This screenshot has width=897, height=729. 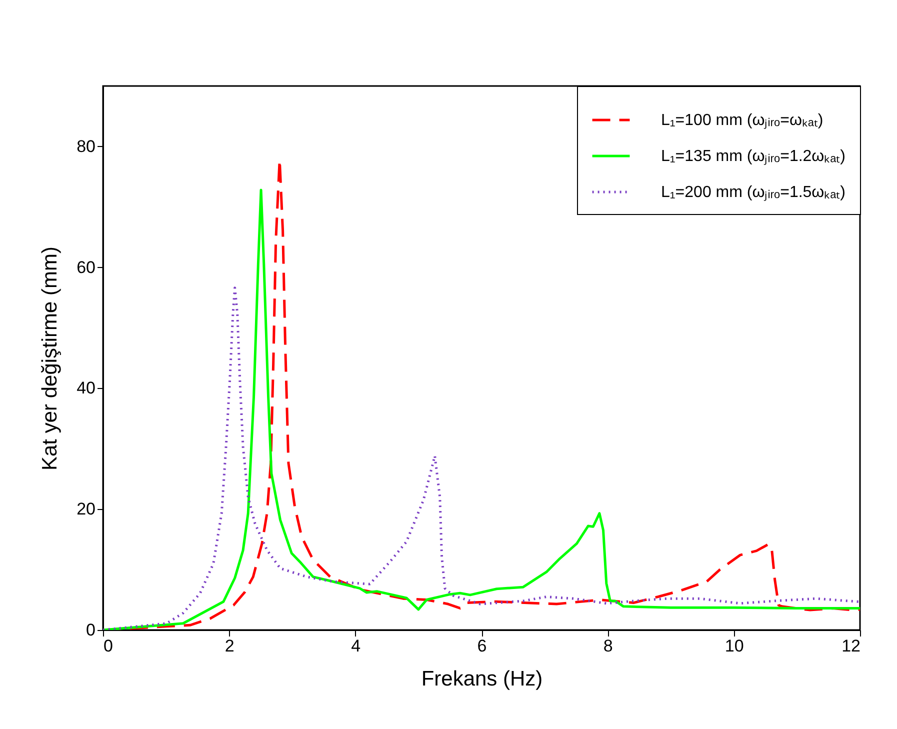 I want to click on x-tick-label: 4, so click(x=356, y=646).